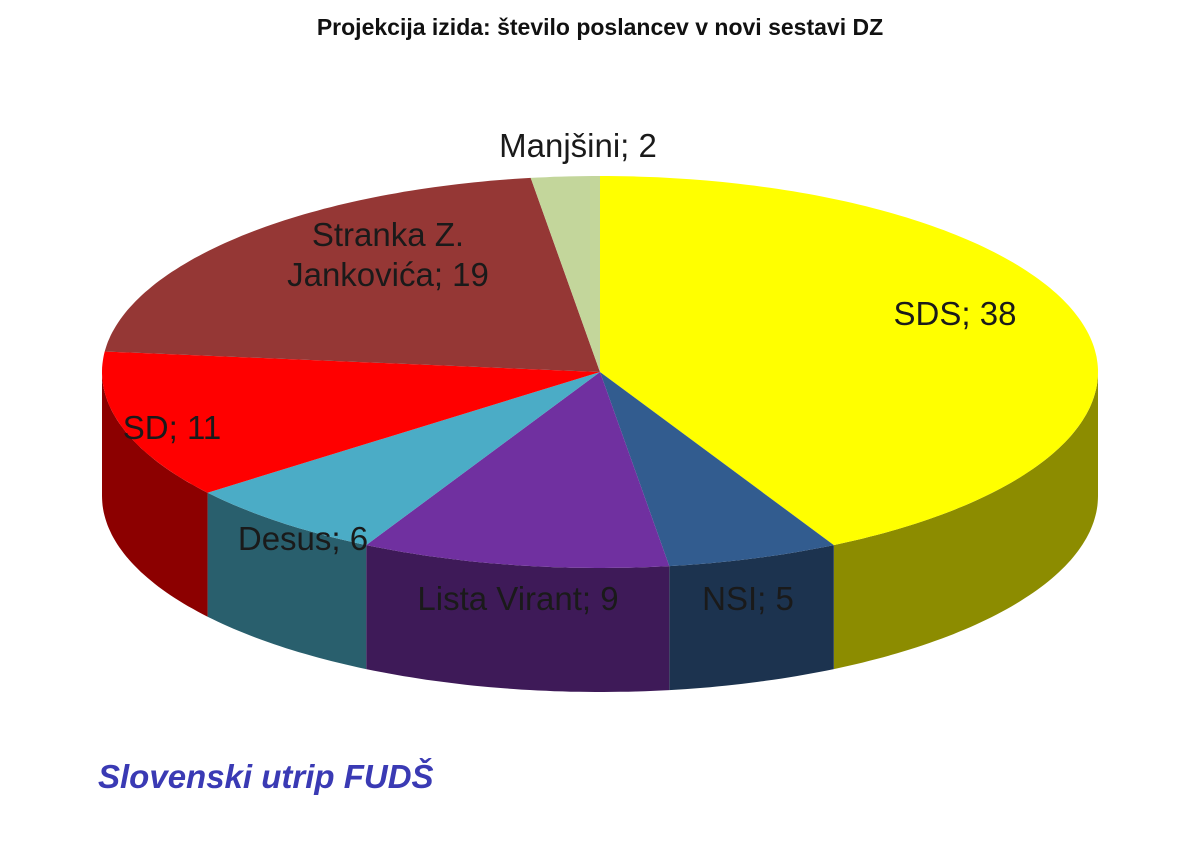  Describe the element at coordinates (266, 776) in the screenshot. I see `watermark-text: Slovenski utrip FUDŠ` at that location.